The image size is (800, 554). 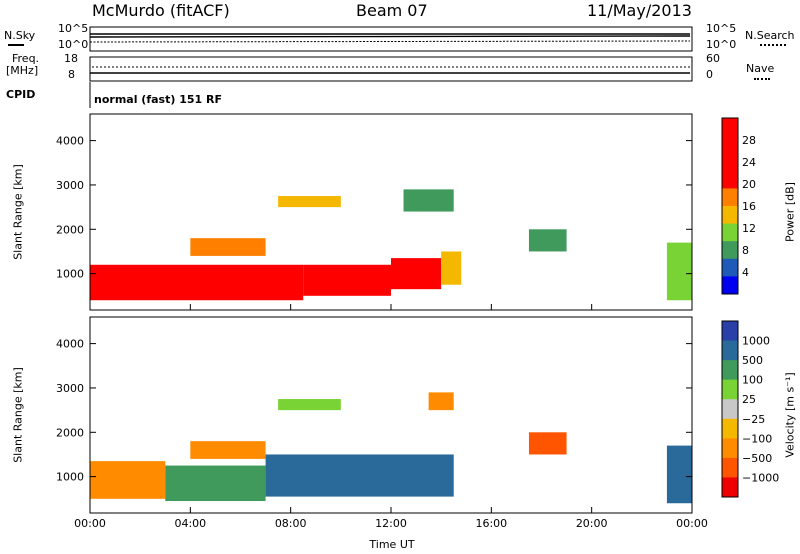 I want to click on x-tick-label: 04:00, so click(x=190, y=523).